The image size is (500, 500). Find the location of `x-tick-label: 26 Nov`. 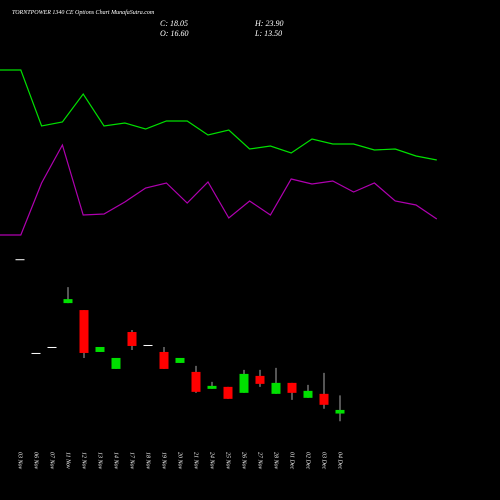

x-tick-label: 26 Nov is located at coordinates (244, 461).